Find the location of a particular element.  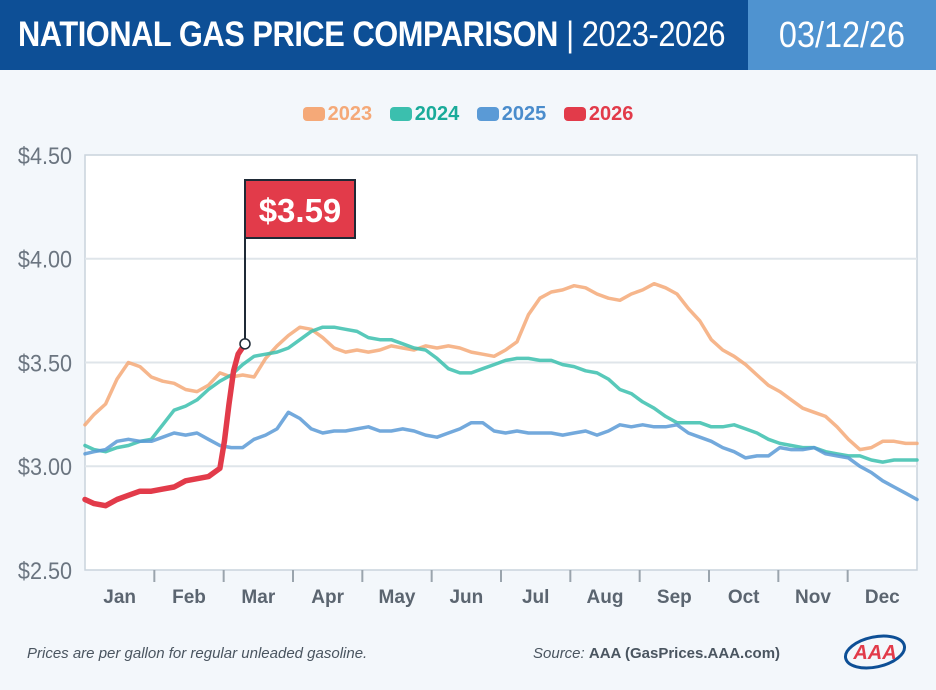

legend-label-2024: 2024 is located at coordinates (437, 114).